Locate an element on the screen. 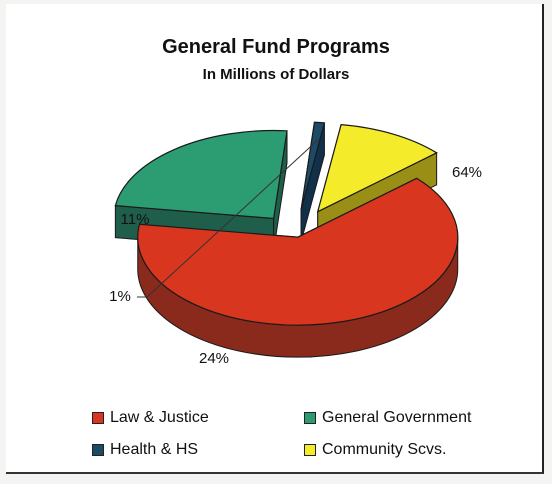 The height and width of the screenshot is (484, 552). percent-label-health-hs: 1% is located at coordinates (120, 296).